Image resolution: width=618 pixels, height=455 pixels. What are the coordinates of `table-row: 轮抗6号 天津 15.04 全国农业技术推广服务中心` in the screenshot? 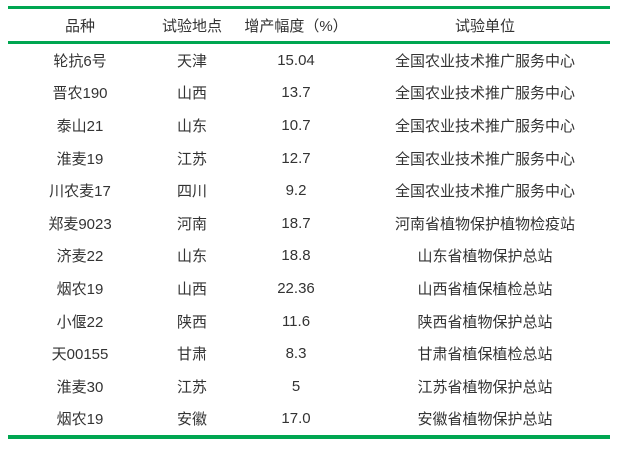 It's located at (309, 60).